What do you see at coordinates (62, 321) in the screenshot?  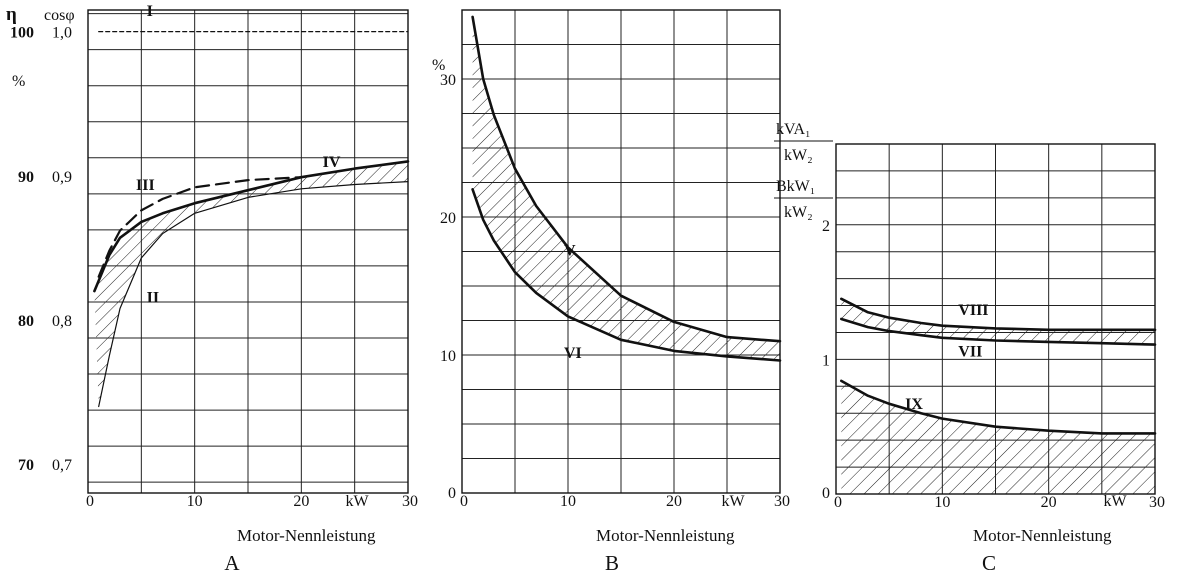 I see `y-right-tick-label: 0,8` at bounding box center [62, 321].